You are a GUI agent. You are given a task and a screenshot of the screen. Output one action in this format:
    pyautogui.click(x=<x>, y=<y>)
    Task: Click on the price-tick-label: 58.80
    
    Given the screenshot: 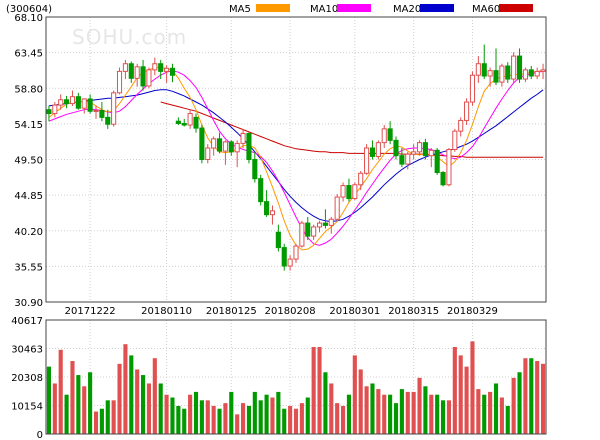 What is the action you would take?
    pyautogui.click(x=28, y=89)
    